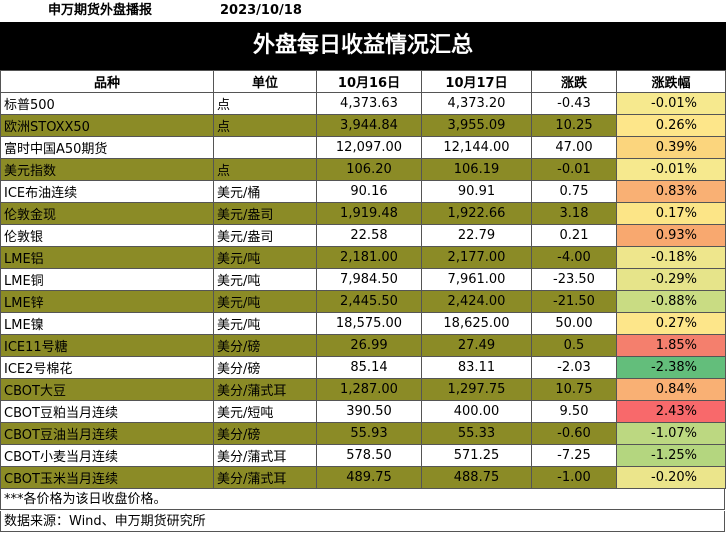  Describe the element at coordinates (574, 345) in the screenshot. I see `cell-change: 0.5` at that location.